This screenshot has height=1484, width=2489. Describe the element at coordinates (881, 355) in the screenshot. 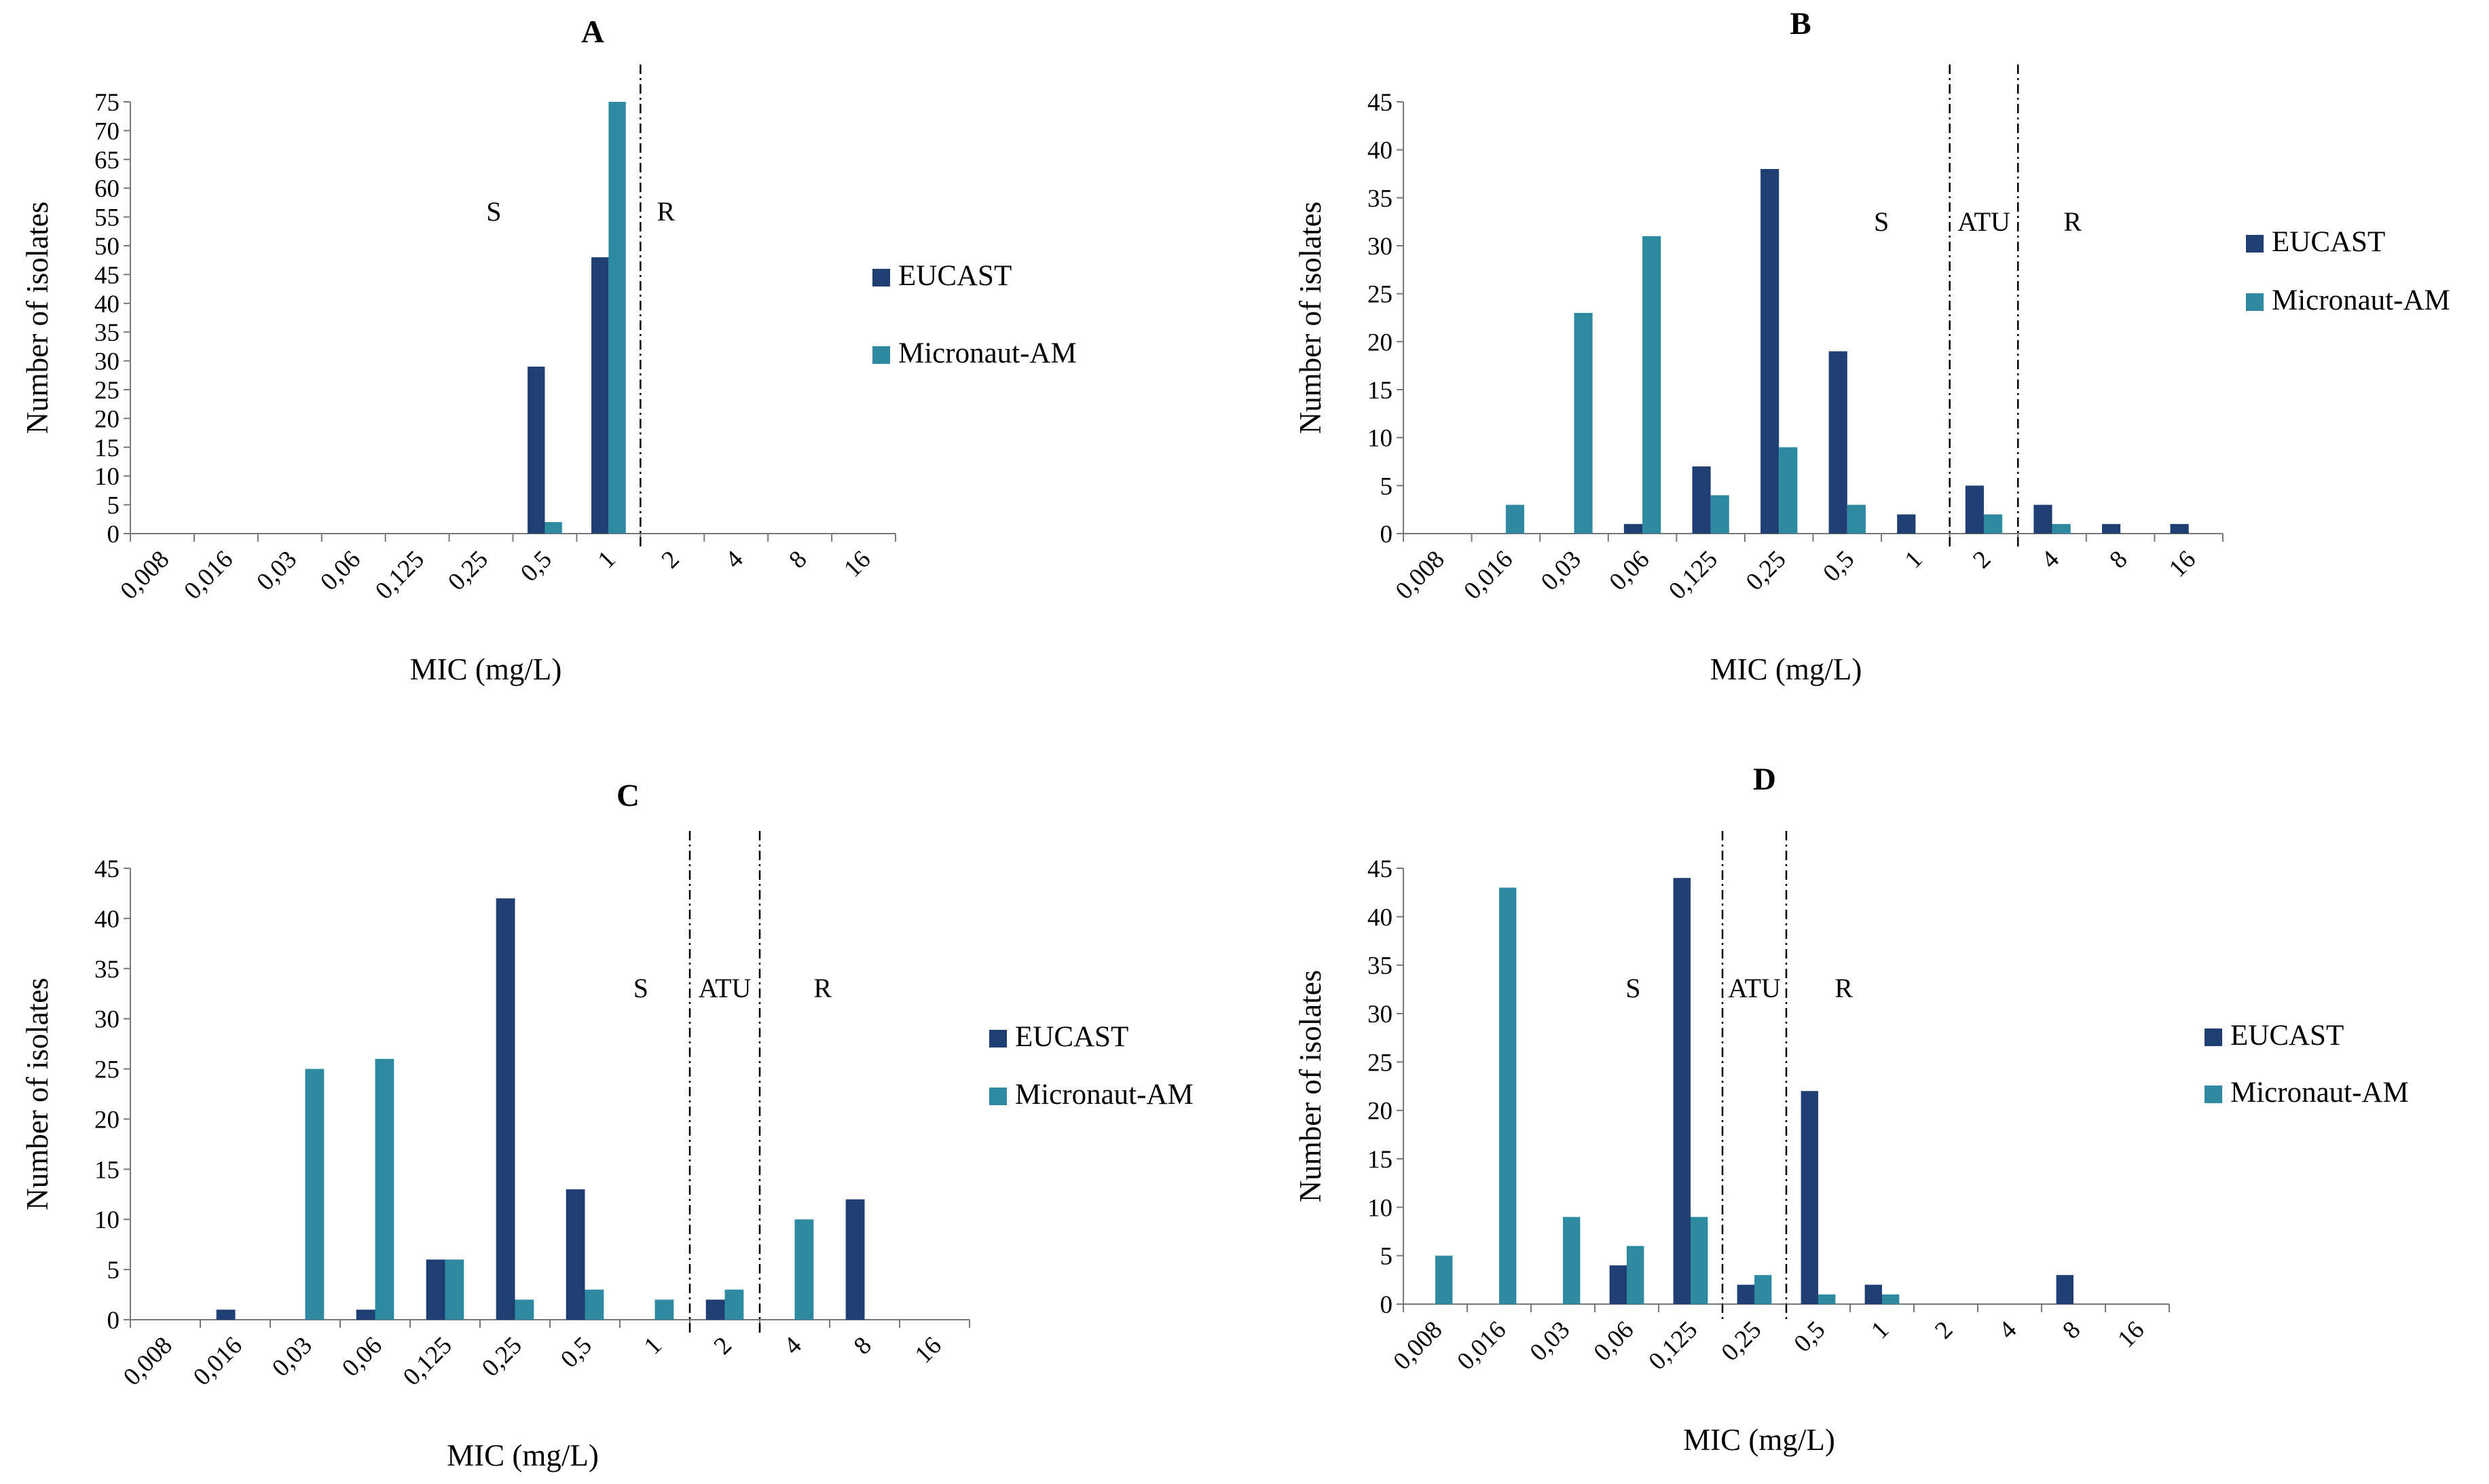

I see `panel-a-legend-swatch-micronaut` at that location.